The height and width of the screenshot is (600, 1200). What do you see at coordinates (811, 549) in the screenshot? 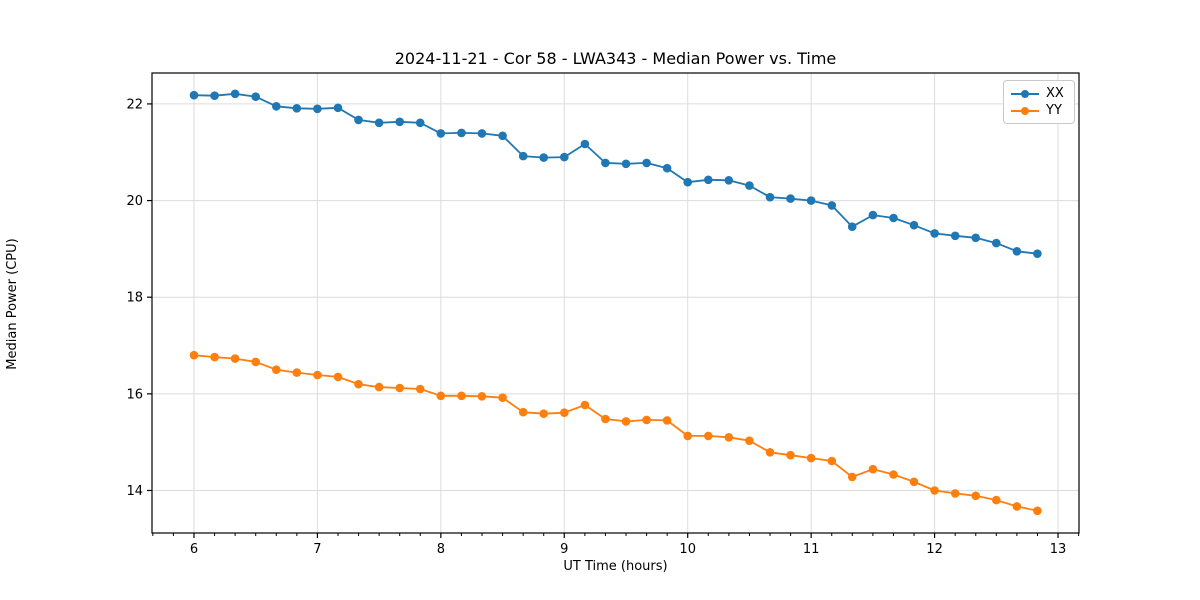
I see `x-tick-label: 11` at bounding box center [811, 549].